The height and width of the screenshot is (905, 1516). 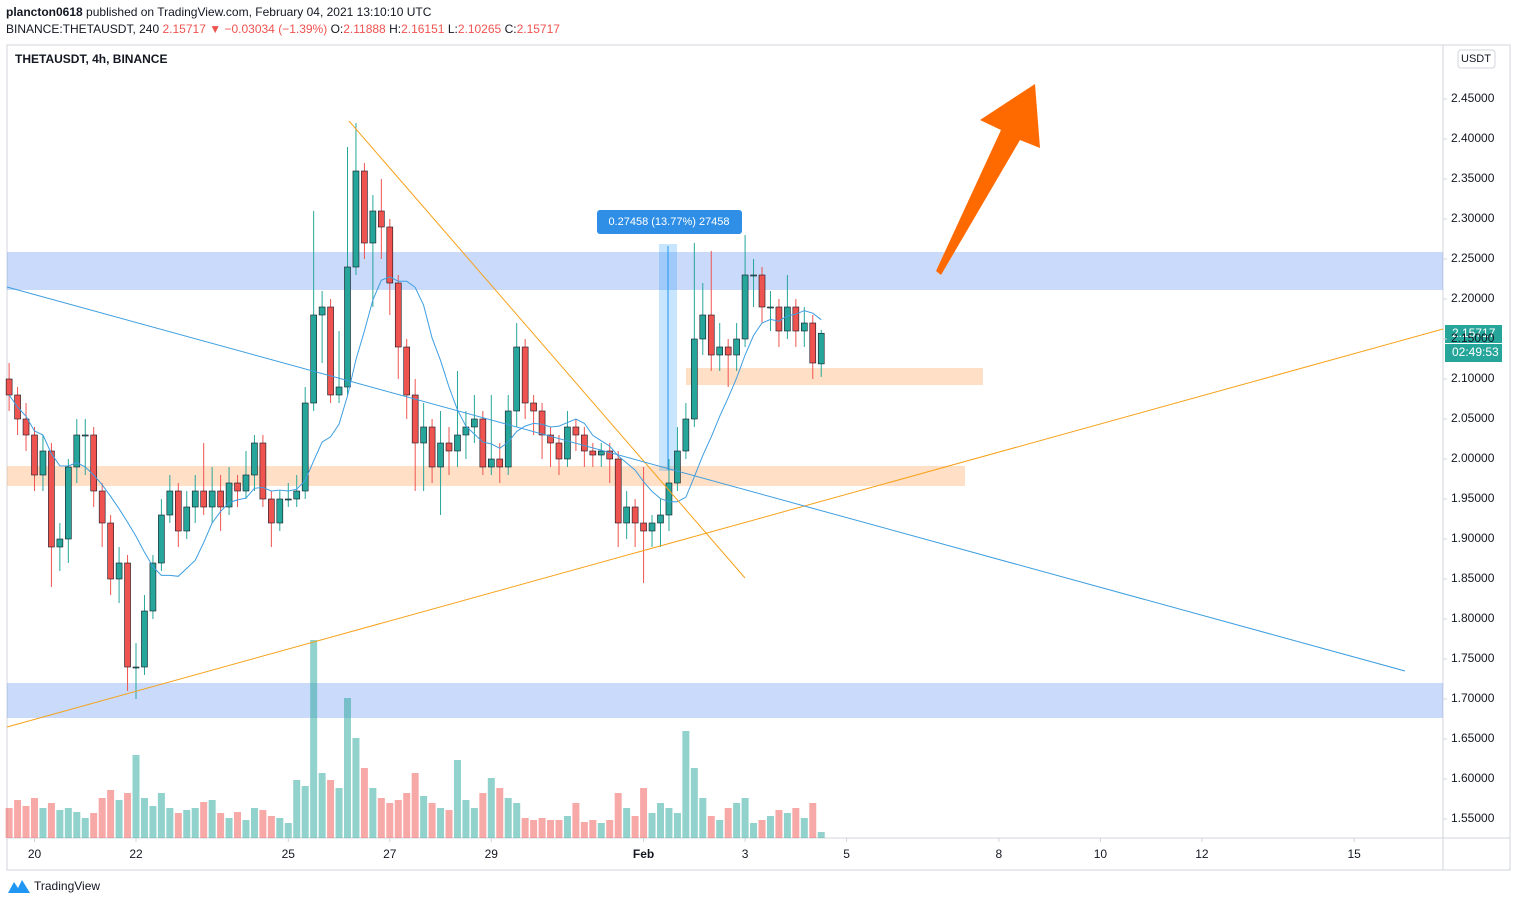 I want to click on x-tick-label: 5, so click(x=846, y=854).